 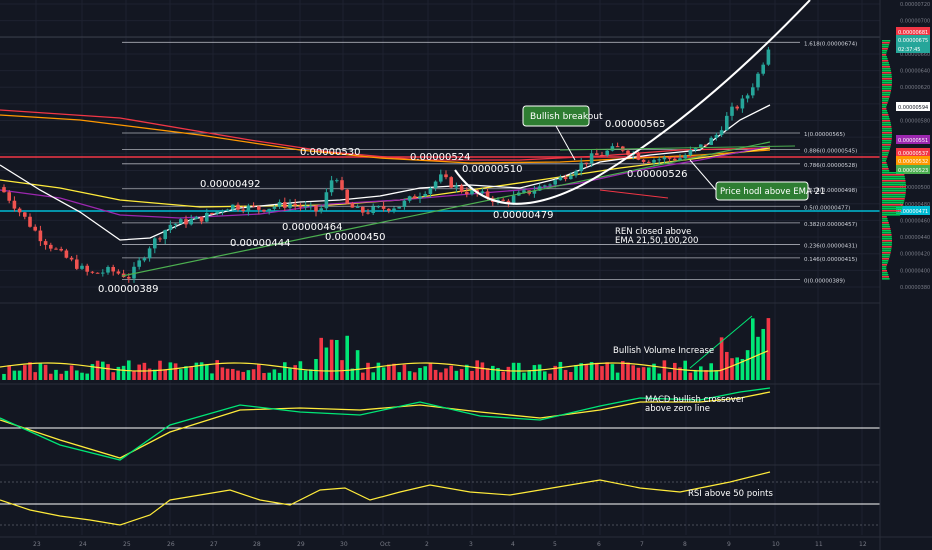 I want to click on price-badge, so click(x=913, y=31).